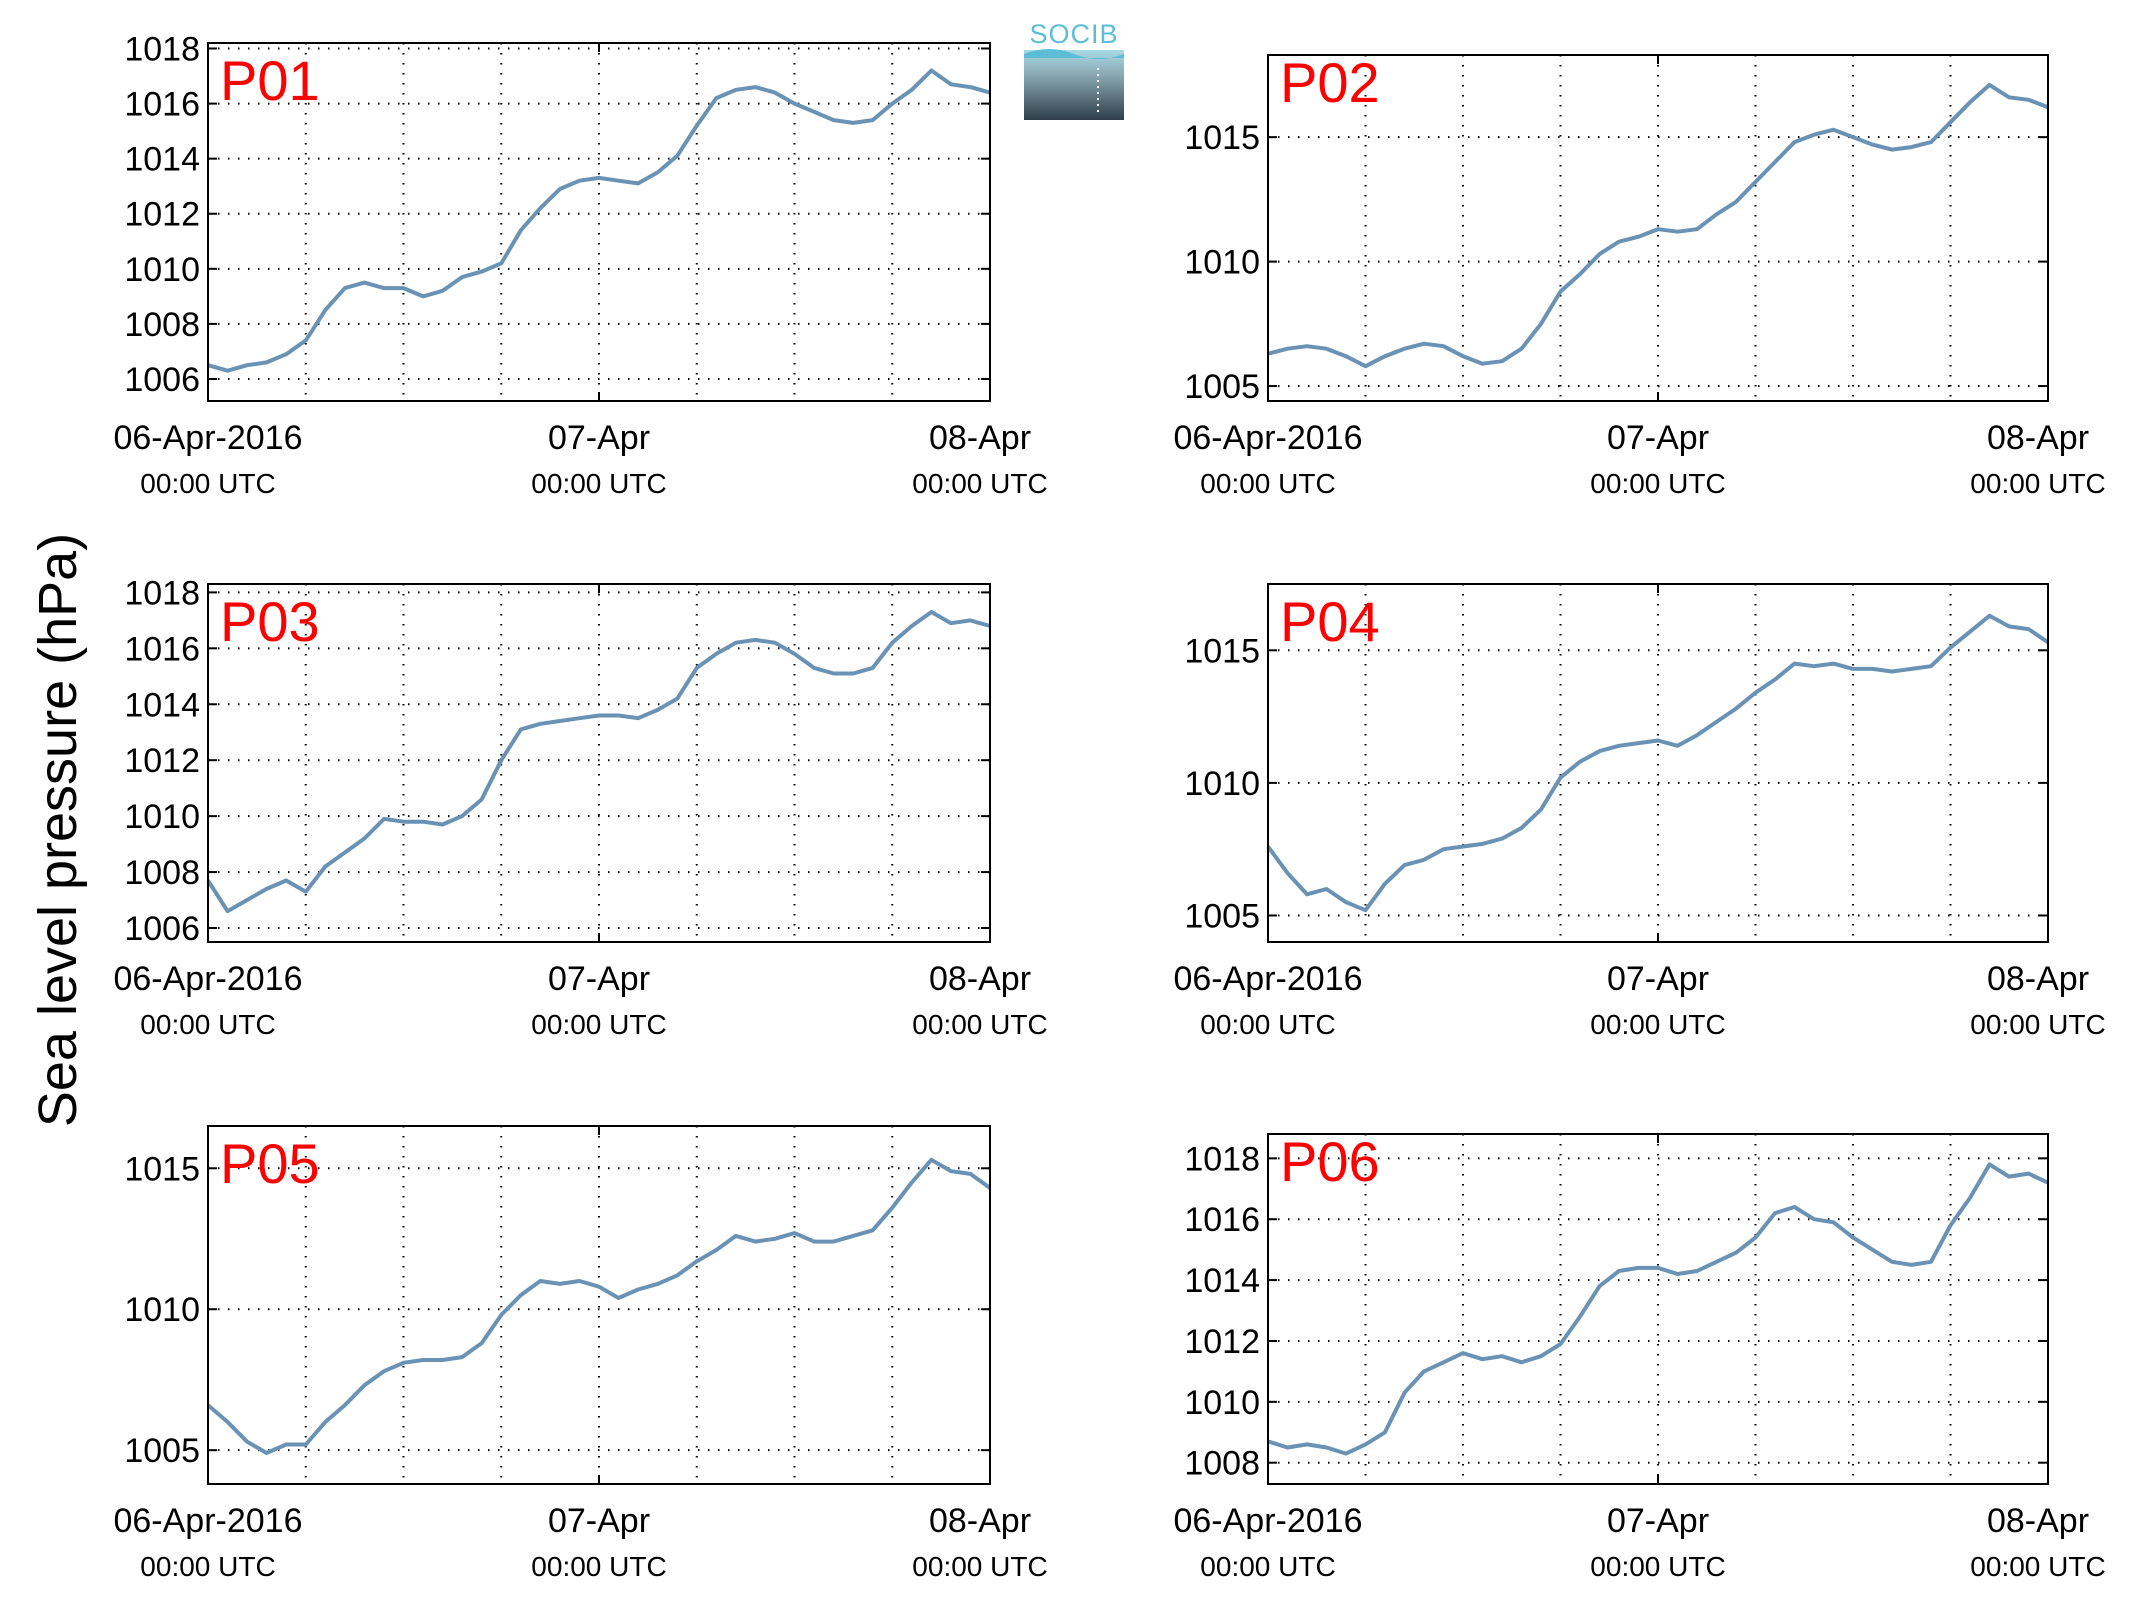 The height and width of the screenshot is (1608, 2138). I want to click on panel-label: P05, so click(270, 1163).